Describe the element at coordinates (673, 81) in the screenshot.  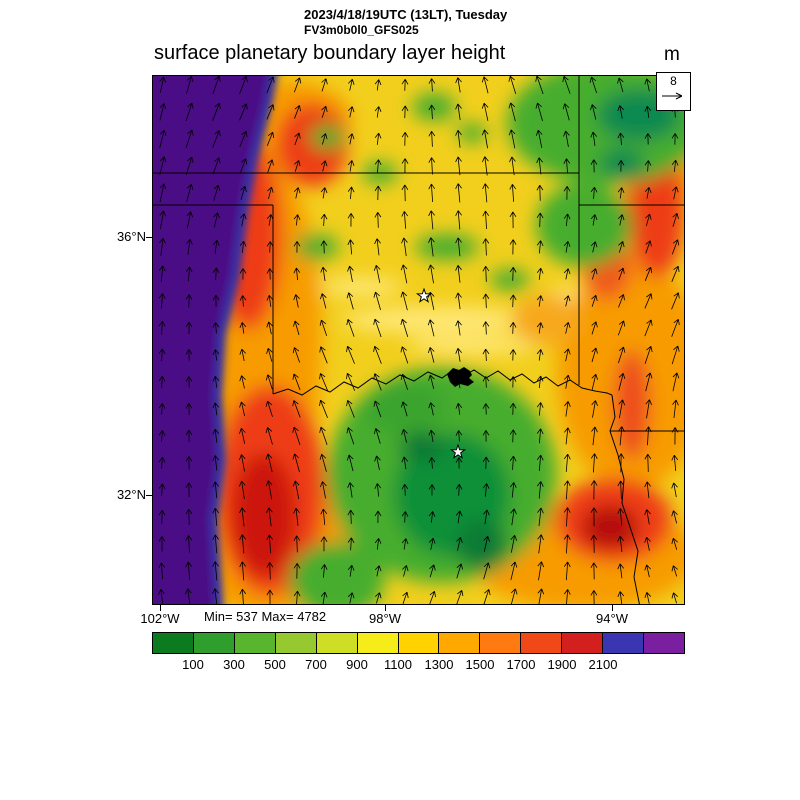
I see `vector-reference-value: 8` at that location.